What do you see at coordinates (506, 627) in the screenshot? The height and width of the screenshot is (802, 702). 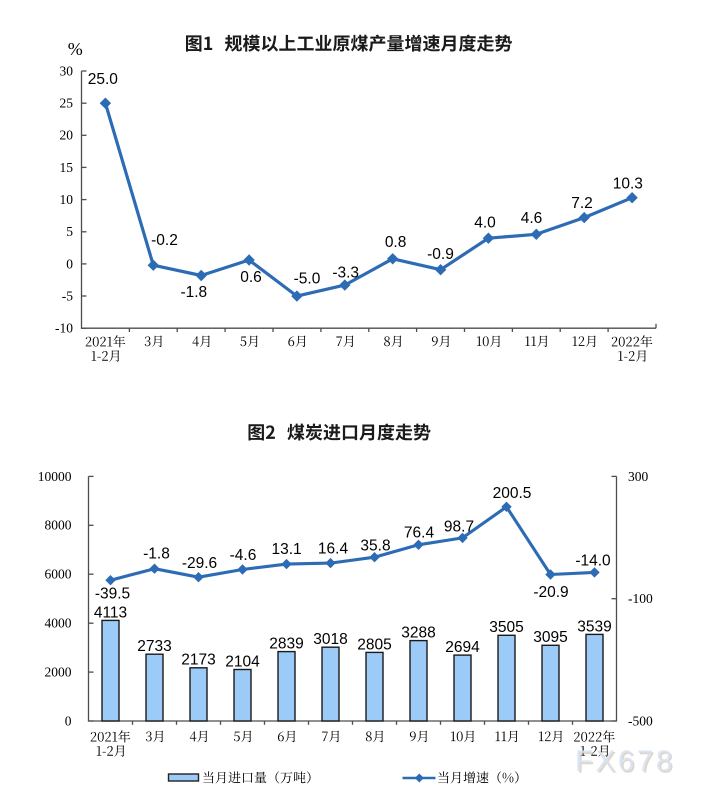 I see `svg-text: 3505` at bounding box center [506, 627].